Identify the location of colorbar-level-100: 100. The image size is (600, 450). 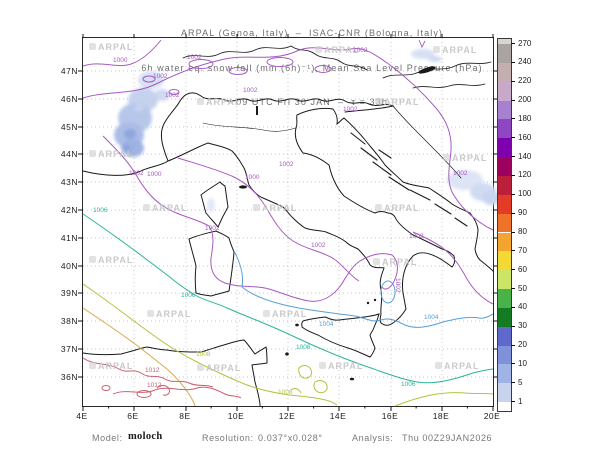
(525, 194).